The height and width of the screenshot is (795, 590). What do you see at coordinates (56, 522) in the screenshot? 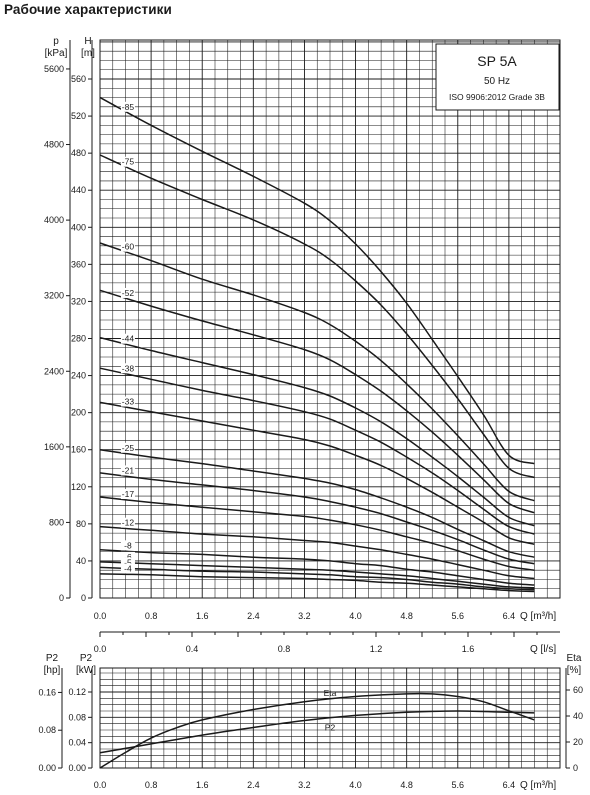
I see `p-tick-label: 800` at bounding box center [56, 522].